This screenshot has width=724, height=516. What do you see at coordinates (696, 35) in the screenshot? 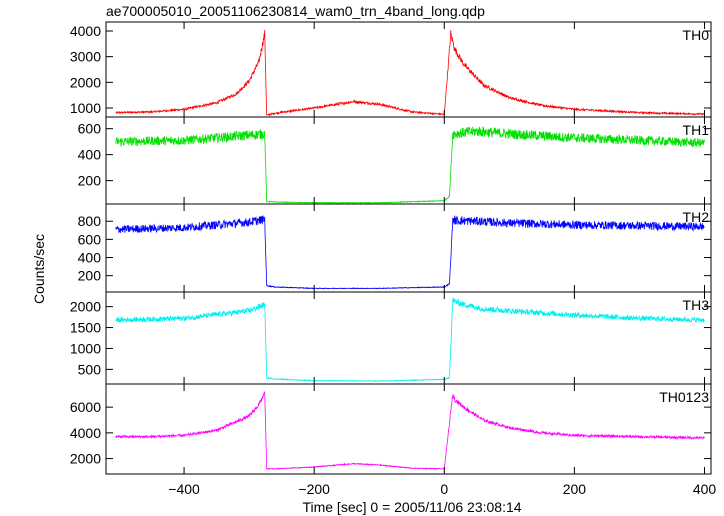
I see `panel-label: TH0` at bounding box center [696, 35].